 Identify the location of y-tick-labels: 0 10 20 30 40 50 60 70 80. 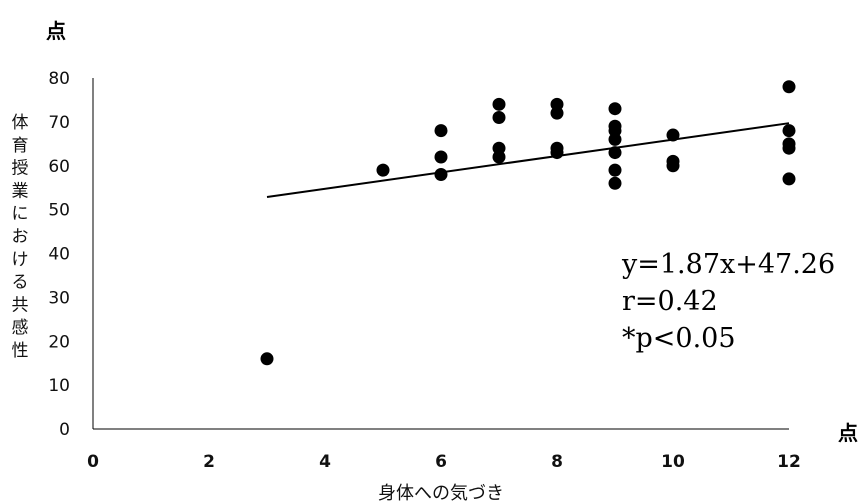
(59, 254).